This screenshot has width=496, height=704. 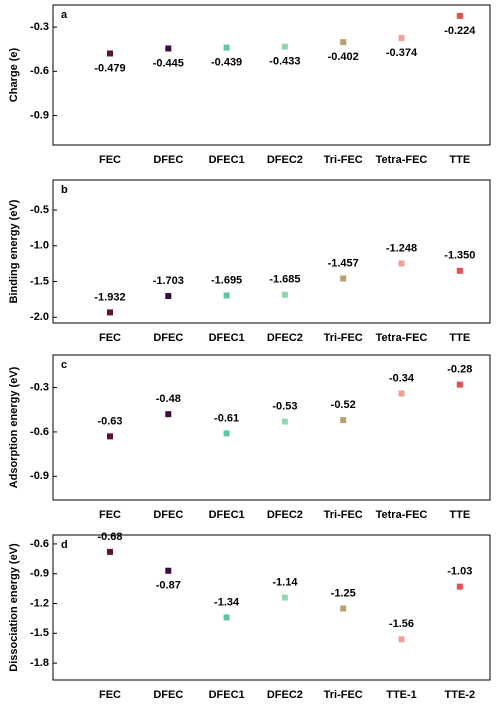 What do you see at coordinates (284, 406) in the screenshot?
I see `value-label: -0.53` at bounding box center [284, 406].